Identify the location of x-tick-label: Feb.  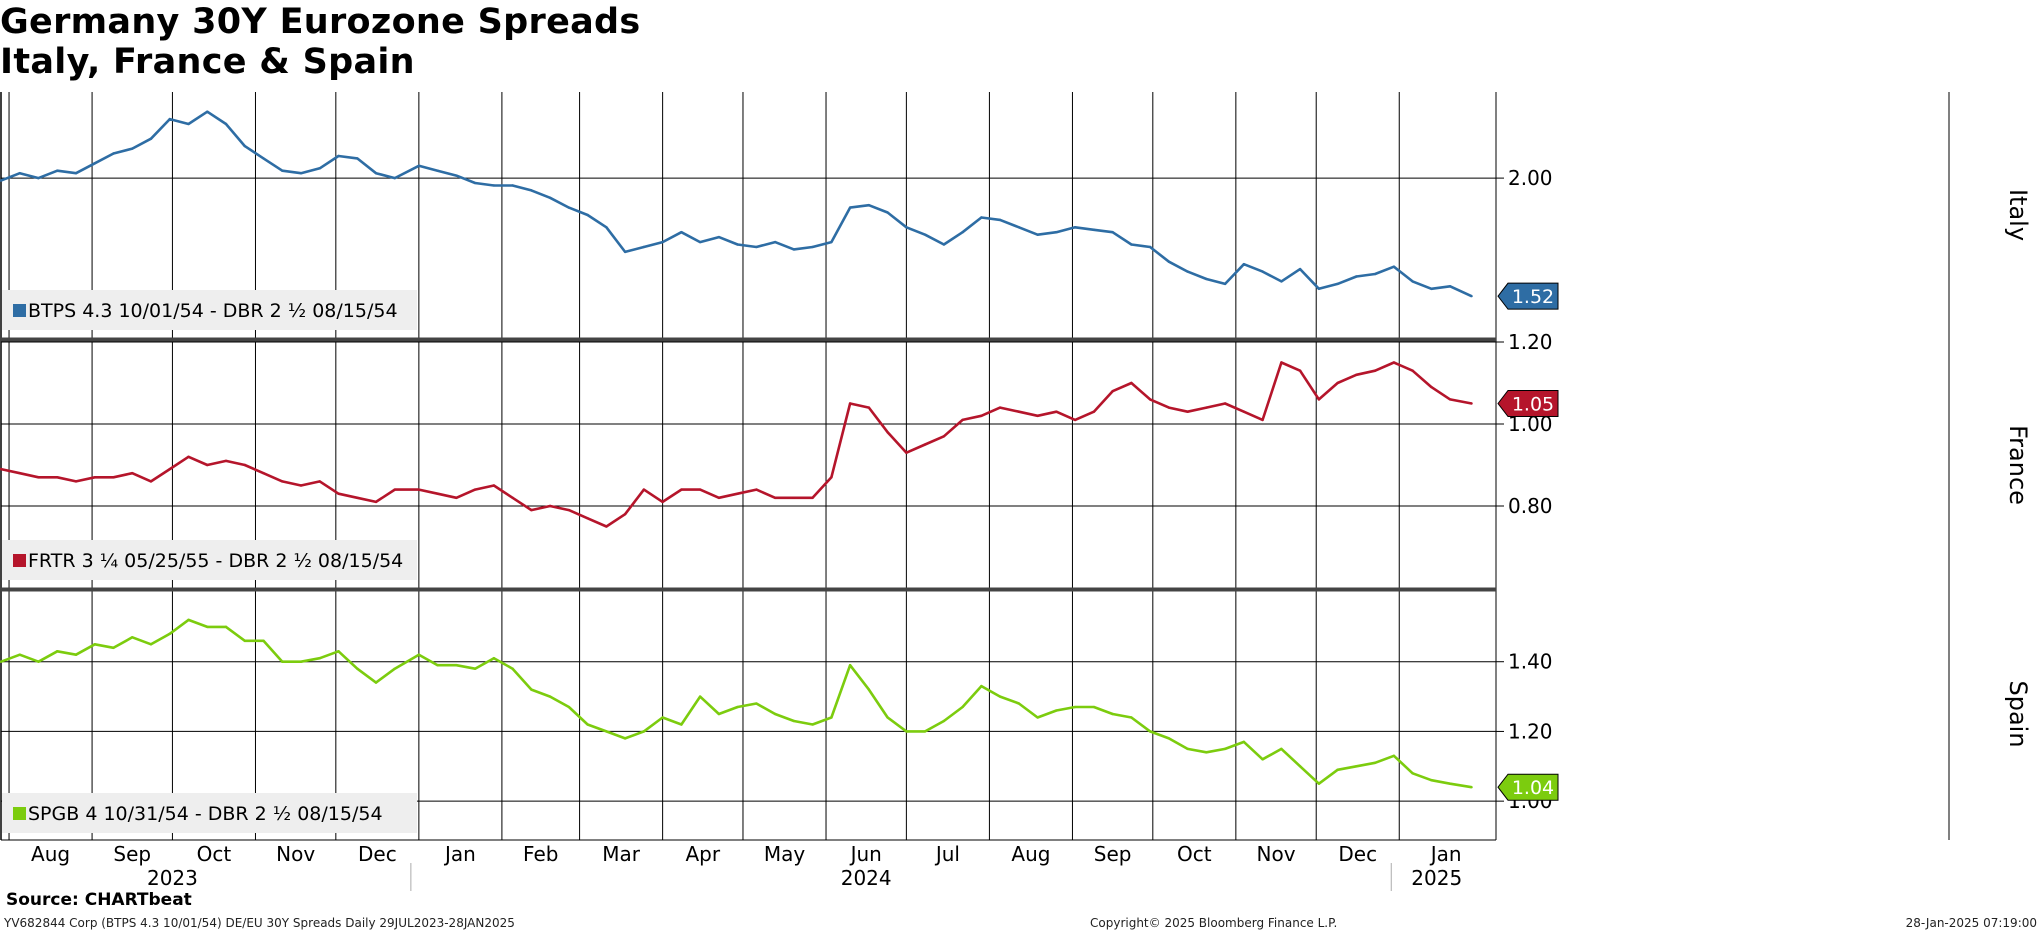
(540, 854).